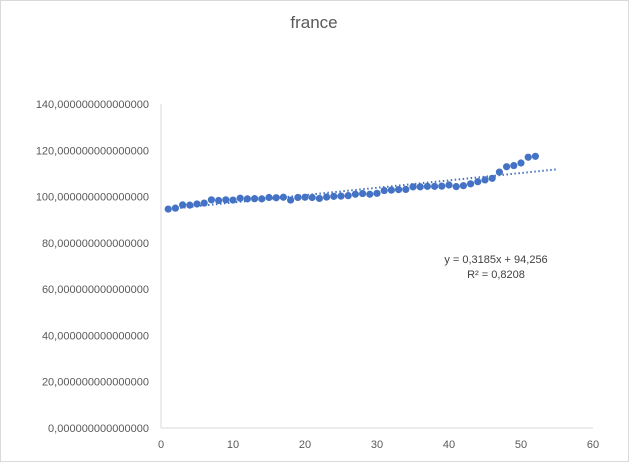  Describe the element at coordinates (95, 383) in the screenshot. I see `y-tick-label: 20,000000000000000` at that location.